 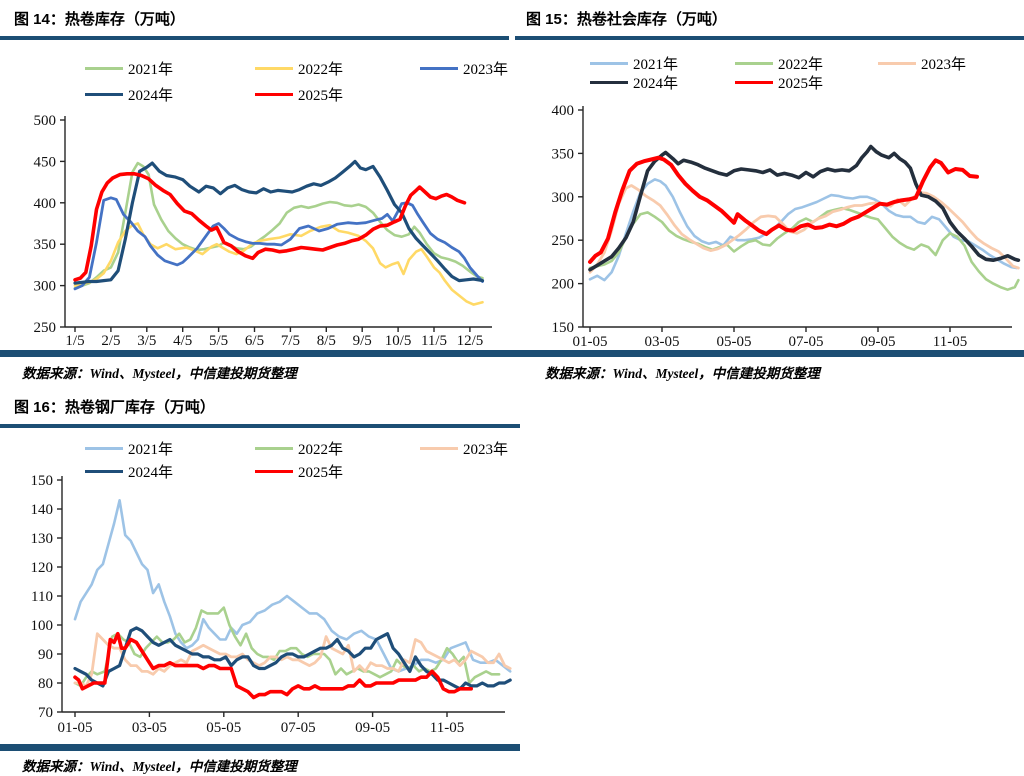 I want to click on title-underline-bottom, so click(x=260, y=426).